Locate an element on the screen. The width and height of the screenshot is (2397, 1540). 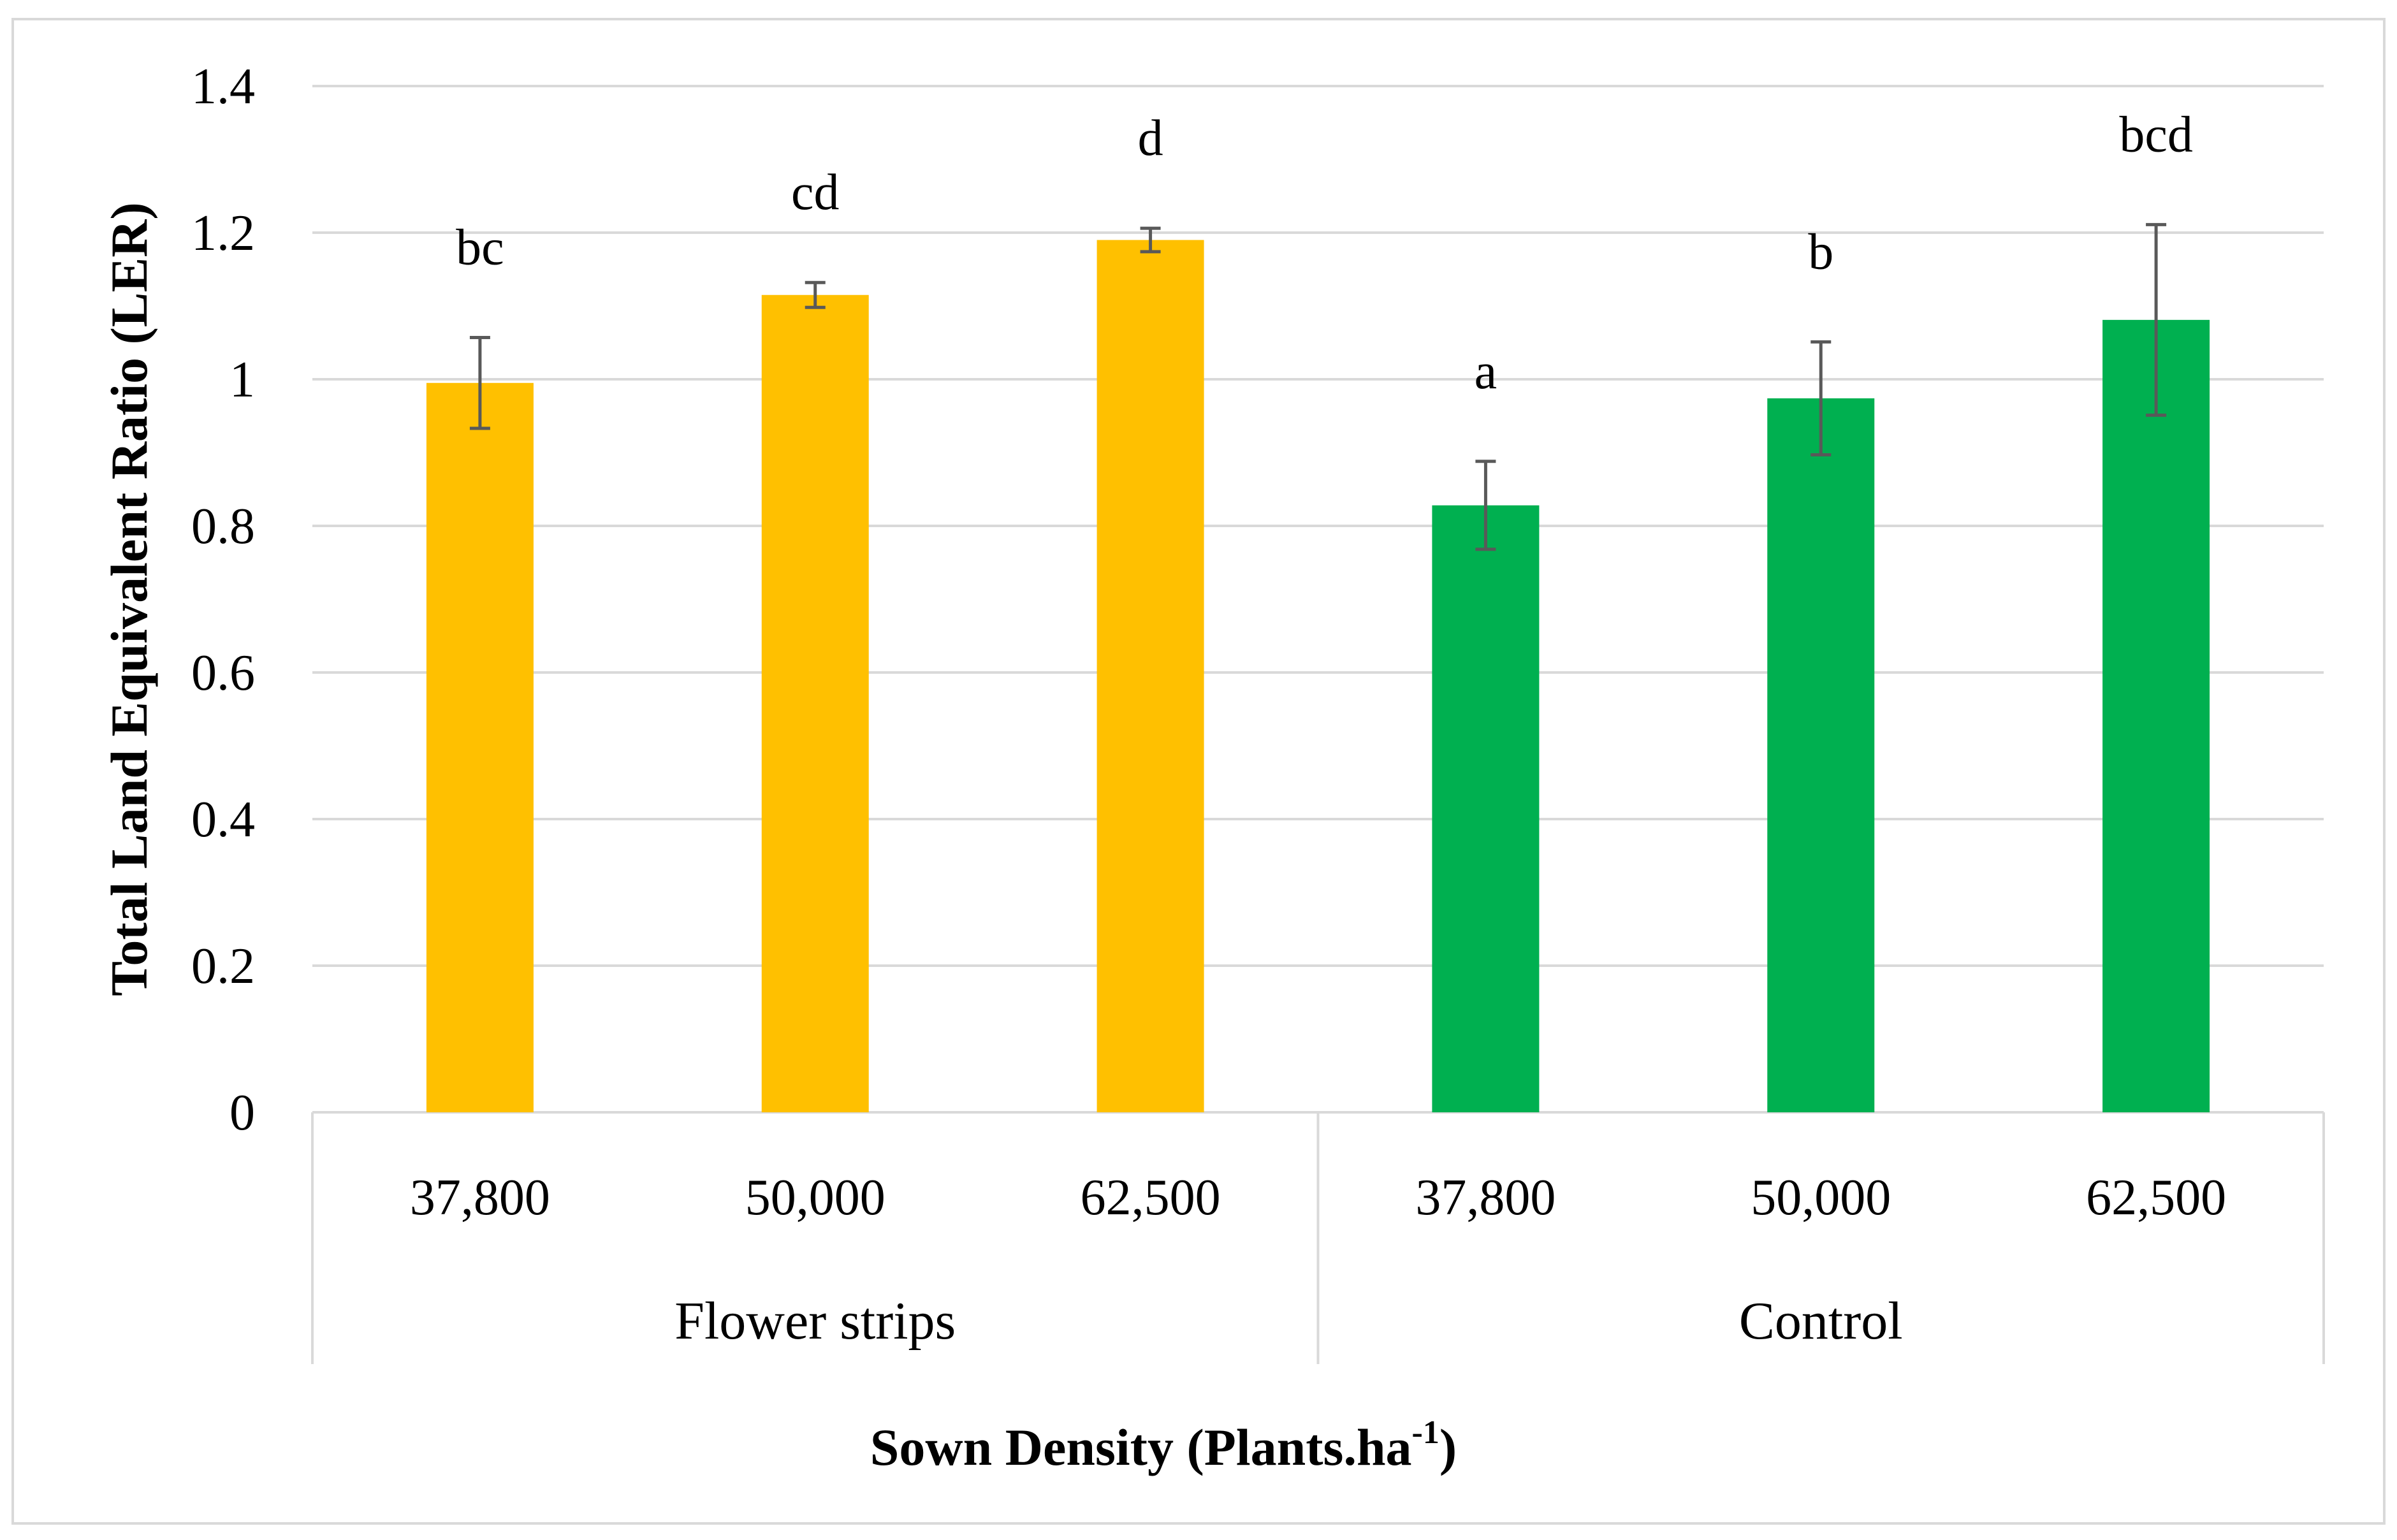
significance-letter: bcd is located at coordinates (2156, 134).